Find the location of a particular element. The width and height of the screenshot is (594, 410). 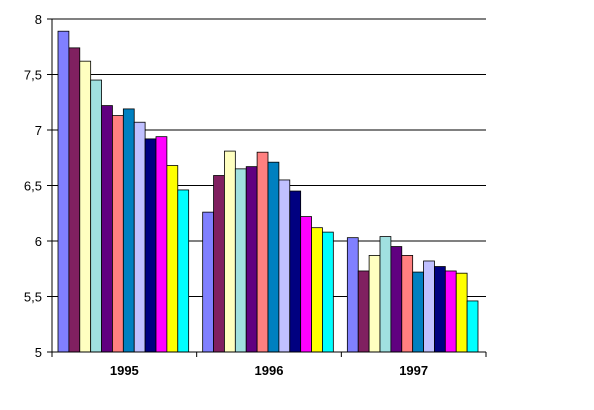

x-tick-labels: 1995 1996 1997 is located at coordinates (269, 370).